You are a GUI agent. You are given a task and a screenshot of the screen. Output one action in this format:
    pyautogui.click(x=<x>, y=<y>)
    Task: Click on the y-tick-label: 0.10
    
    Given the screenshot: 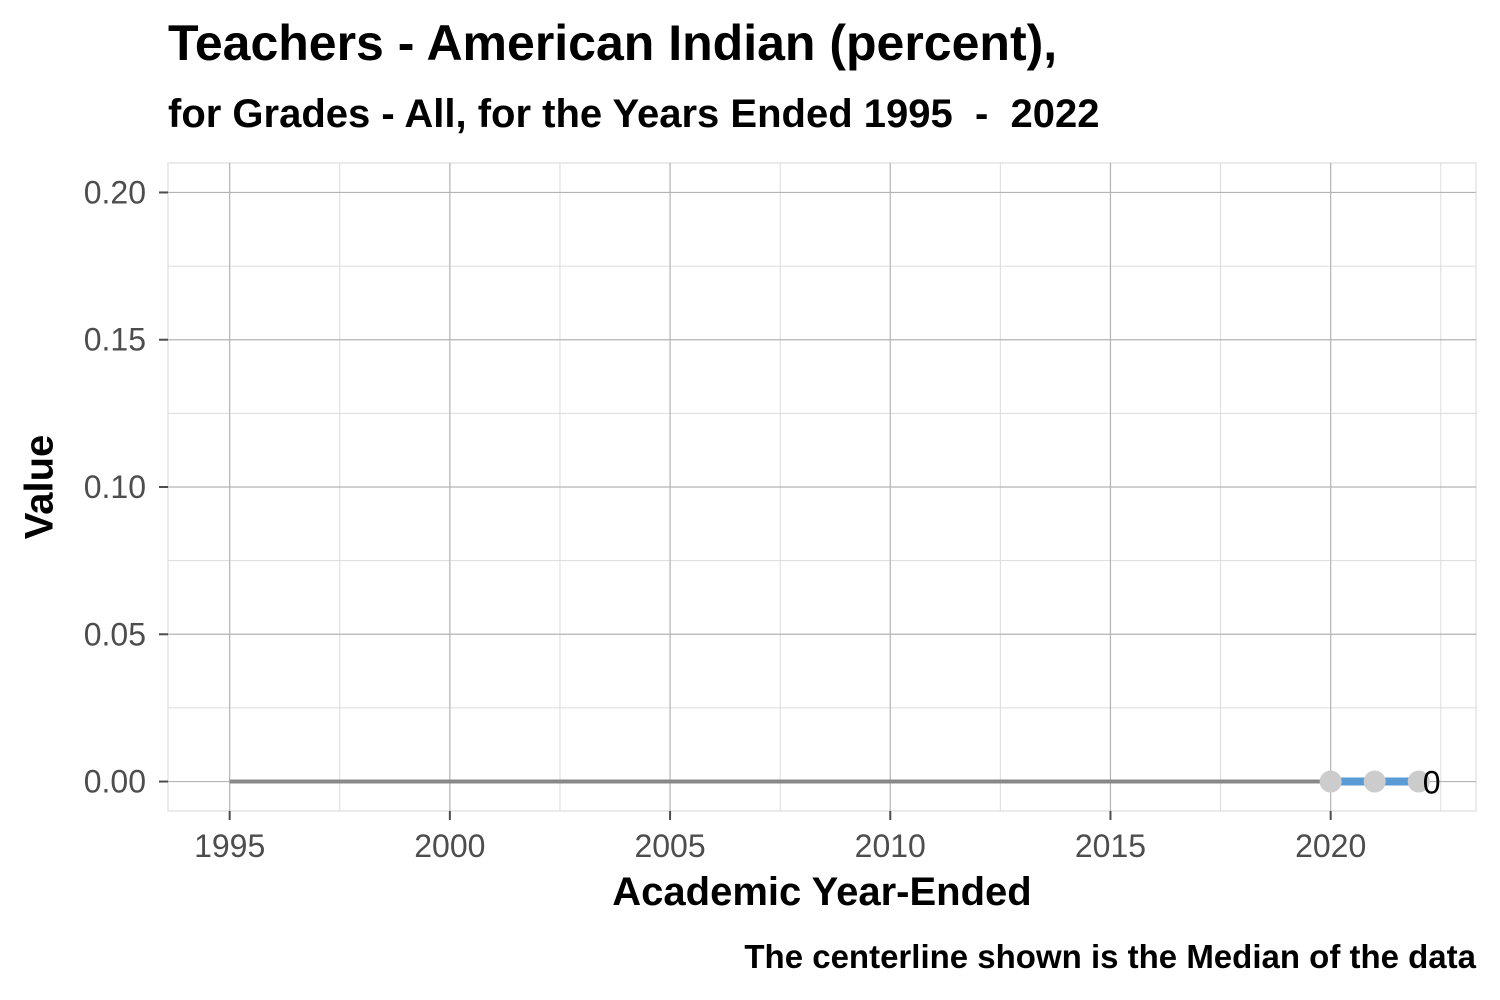 What is the action you would take?
    pyautogui.click(x=115, y=487)
    